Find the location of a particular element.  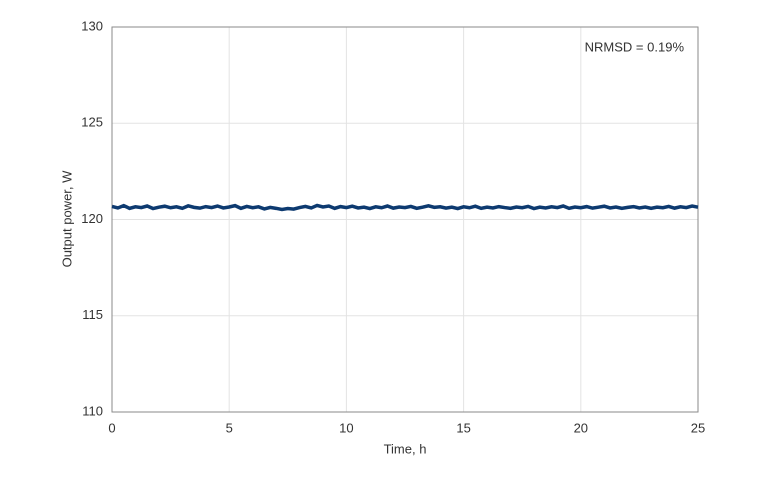

x-tick-label: 5 is located at coordinates (229, 427).